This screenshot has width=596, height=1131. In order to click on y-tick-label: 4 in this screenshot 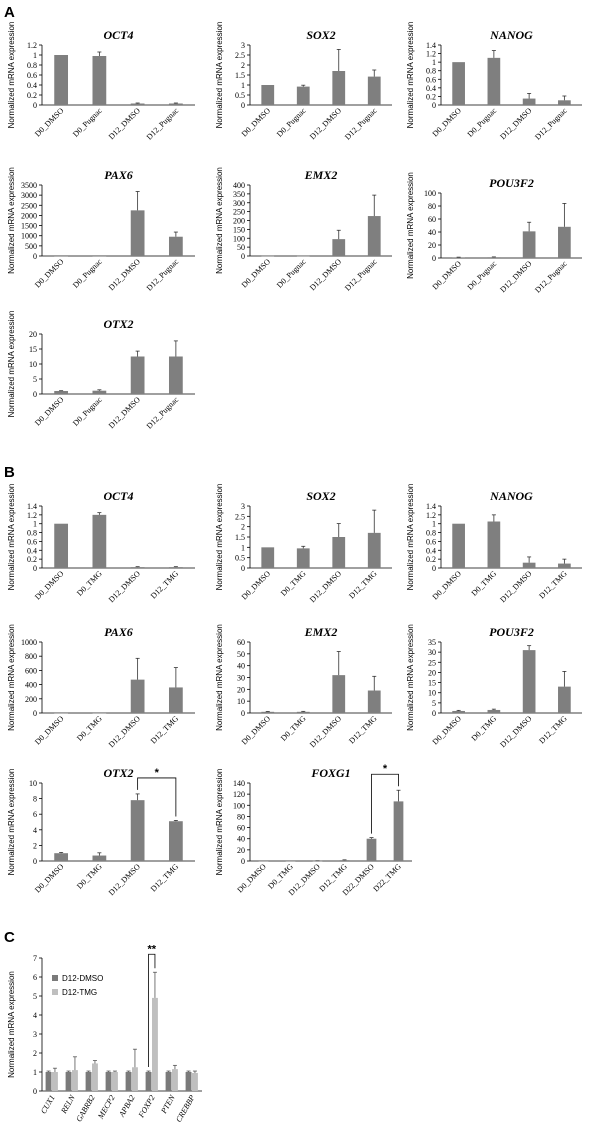, I will do `click(35, 1015)`.